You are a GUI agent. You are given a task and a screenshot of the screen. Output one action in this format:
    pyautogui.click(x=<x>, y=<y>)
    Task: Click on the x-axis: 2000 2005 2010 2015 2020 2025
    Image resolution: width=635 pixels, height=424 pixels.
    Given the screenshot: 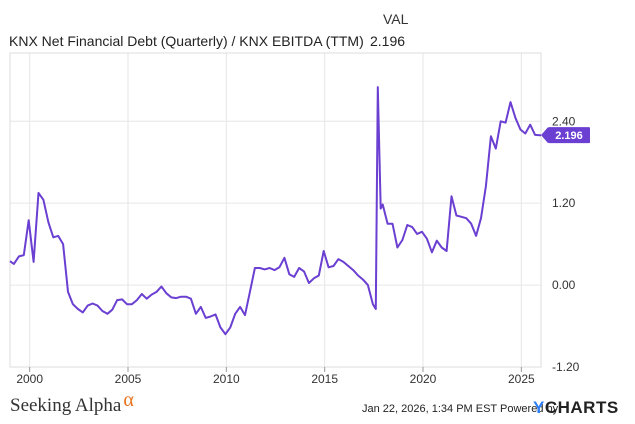 What is the action you would take?
    pyautogui.click(x=275, y=376)
    